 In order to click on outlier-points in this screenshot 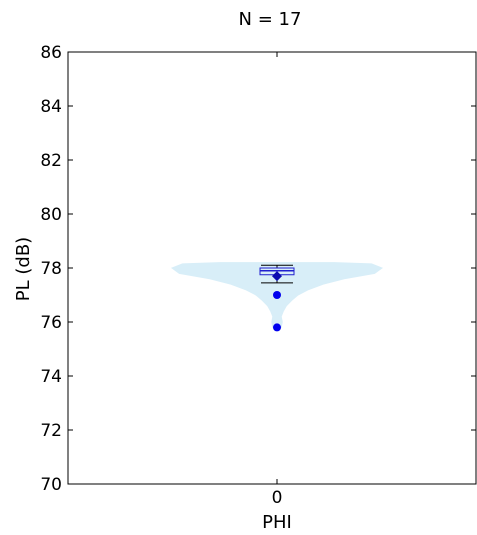, I will do `click(277, 311)`.